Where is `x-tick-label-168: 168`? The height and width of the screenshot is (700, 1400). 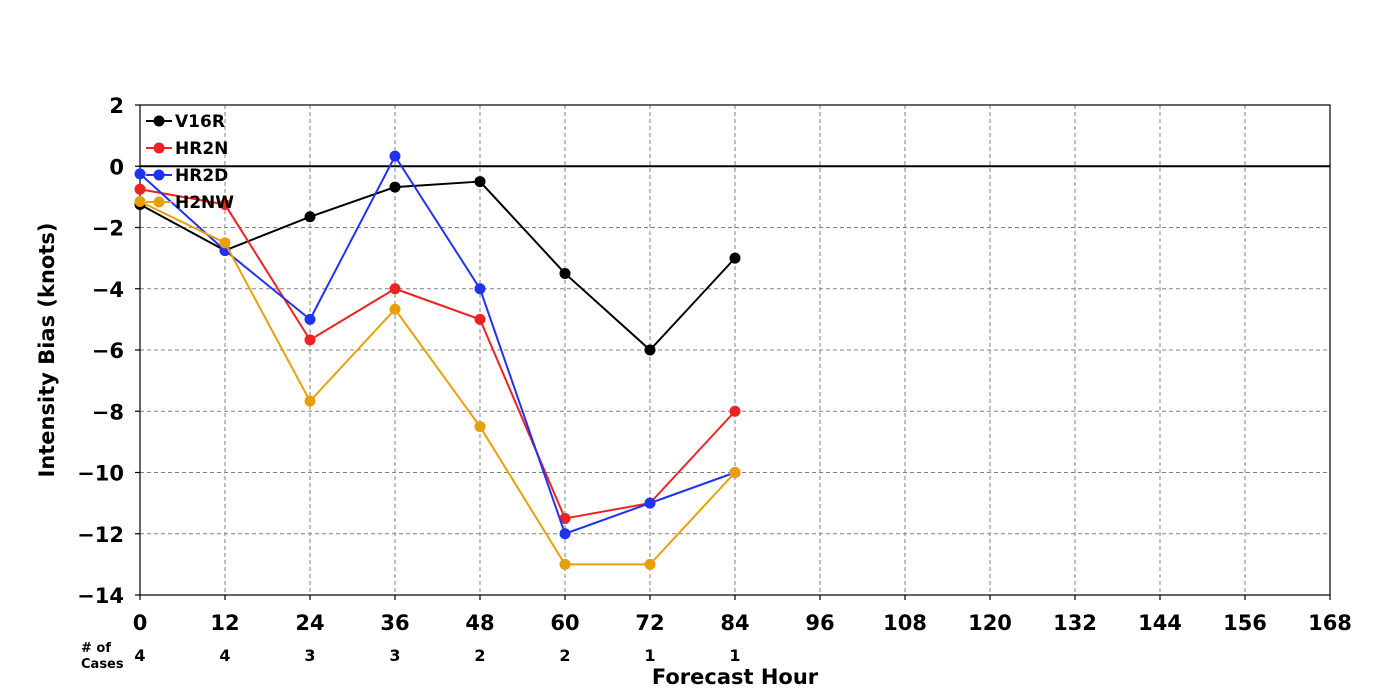 x-tick-label-168: 168 is located at coordinates (1330, 623).